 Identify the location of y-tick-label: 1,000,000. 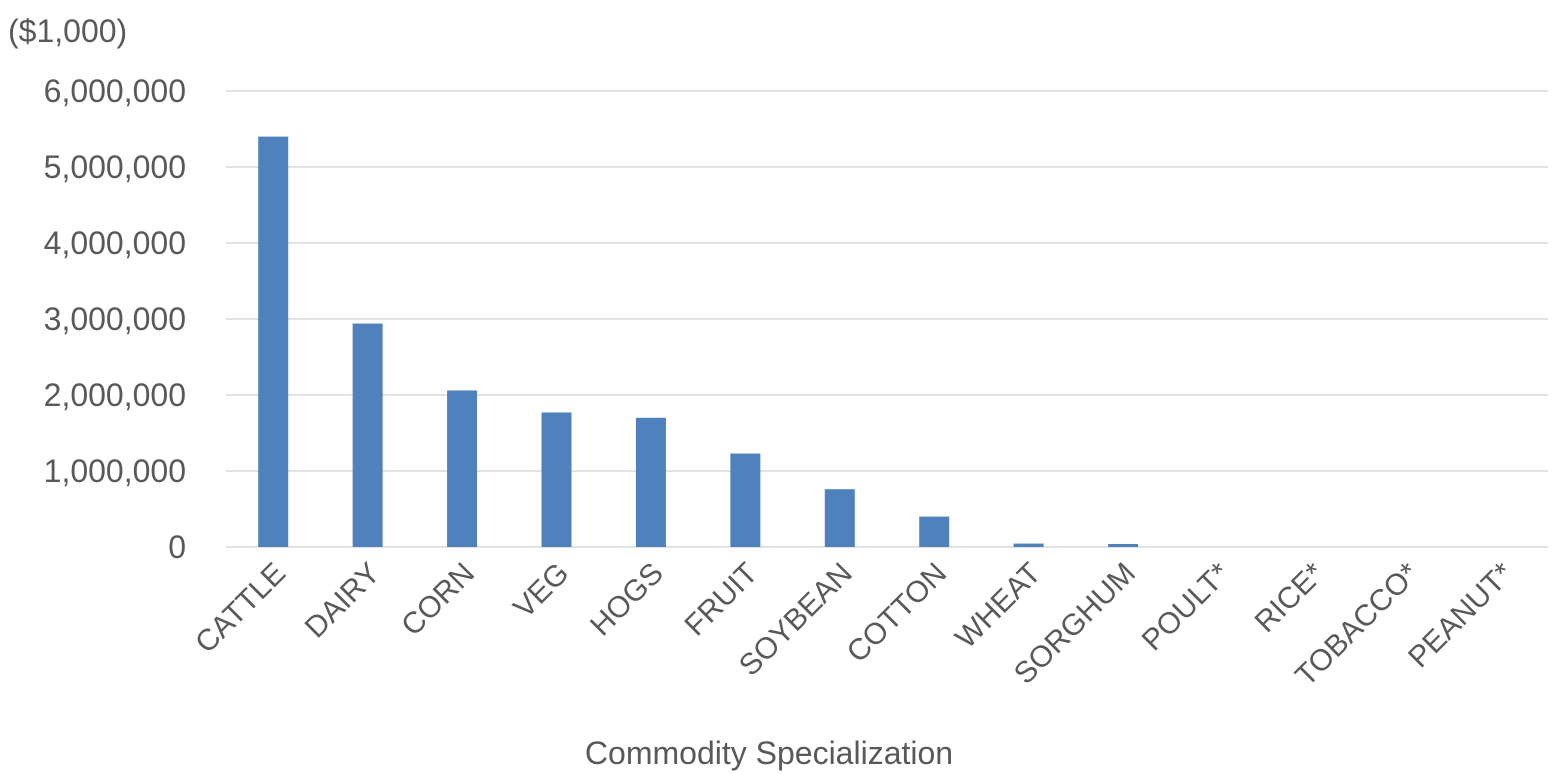
(115, 471).